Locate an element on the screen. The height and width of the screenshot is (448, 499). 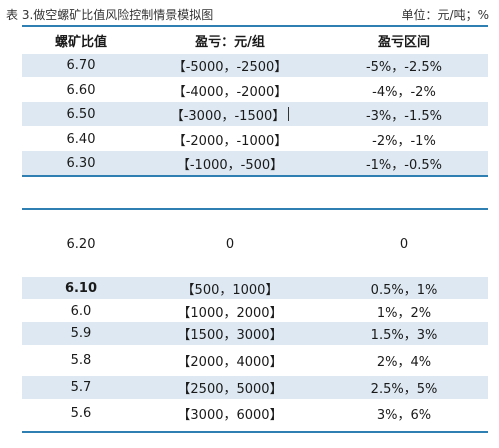
ratio-cell: 6.60 is located at coordinates (81, 90).